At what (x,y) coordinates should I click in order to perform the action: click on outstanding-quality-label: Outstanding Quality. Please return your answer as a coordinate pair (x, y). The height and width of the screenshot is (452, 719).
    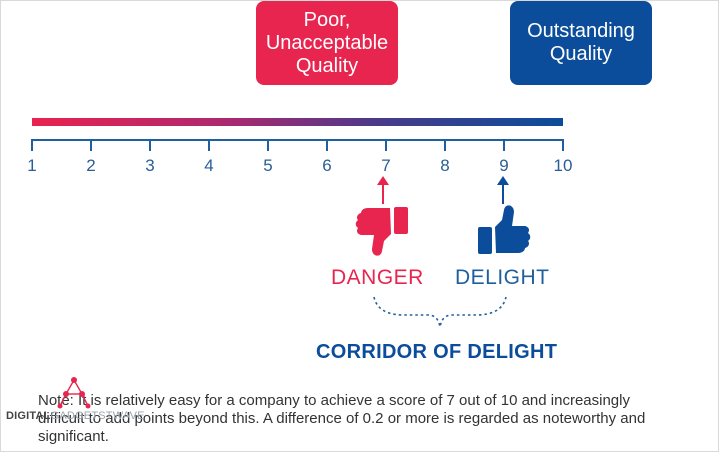
    Looking at the image, I should click on (581, 42).